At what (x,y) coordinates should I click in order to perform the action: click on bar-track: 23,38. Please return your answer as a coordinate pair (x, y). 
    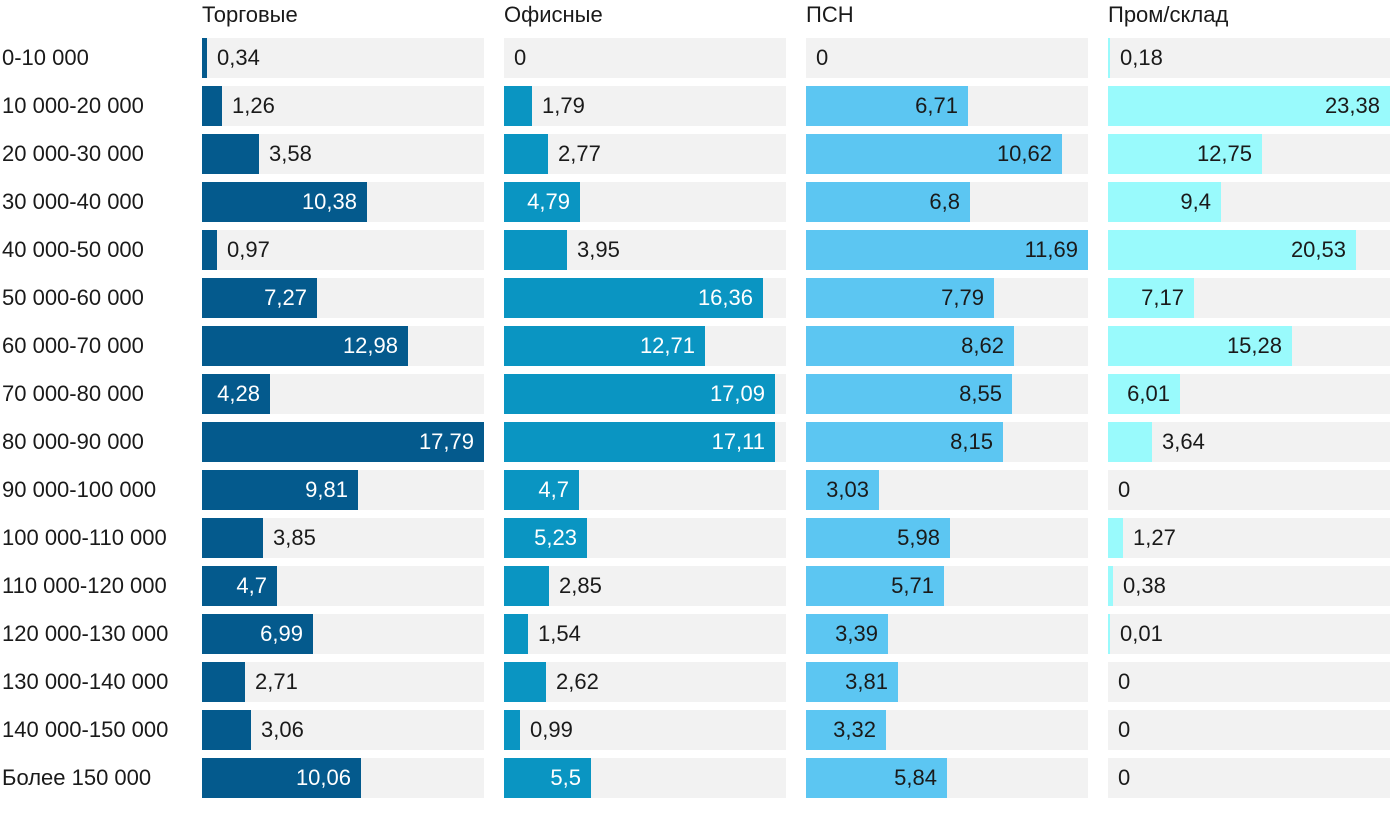
    Looking at the image, I should click on (1249, 106).